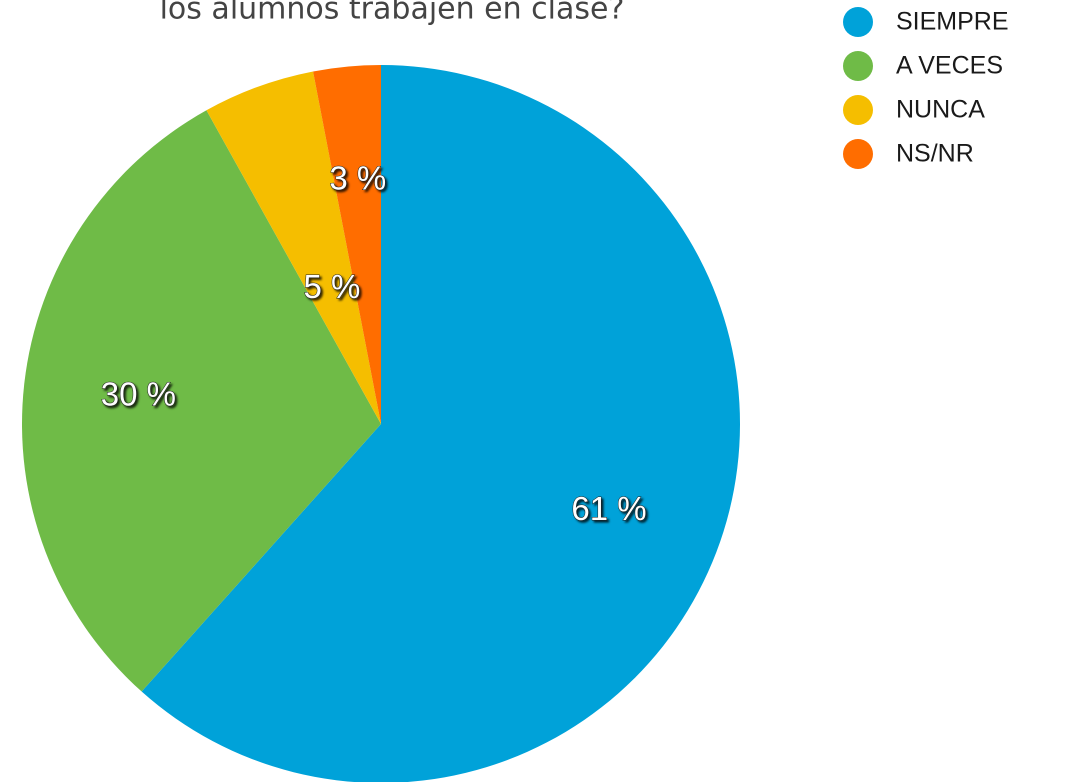 The image size is (1083, 782). I want to click on legend-label: NS/NR, so click(935, 154).